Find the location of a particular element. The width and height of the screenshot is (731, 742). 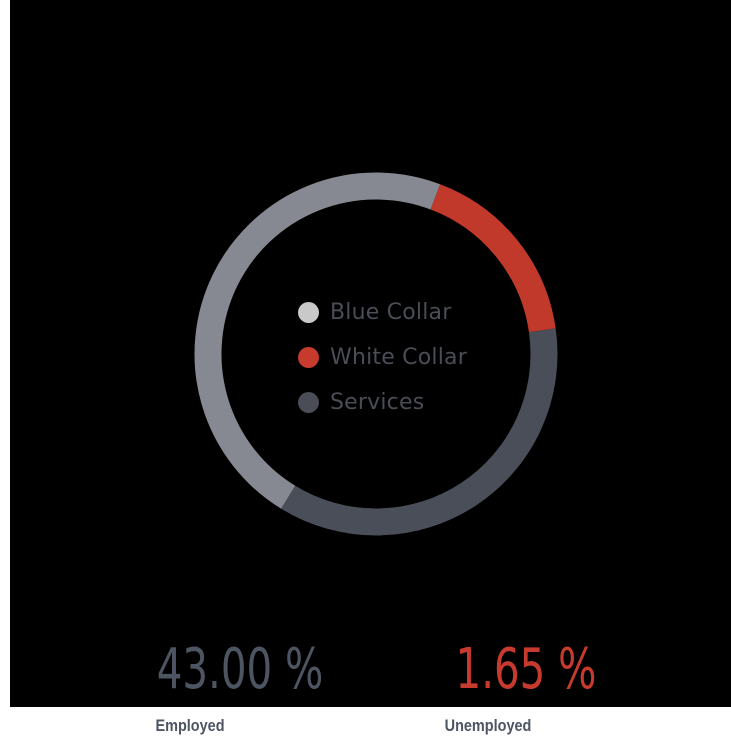

employed-value: 43.00 % is located at coordinates (240, 669).